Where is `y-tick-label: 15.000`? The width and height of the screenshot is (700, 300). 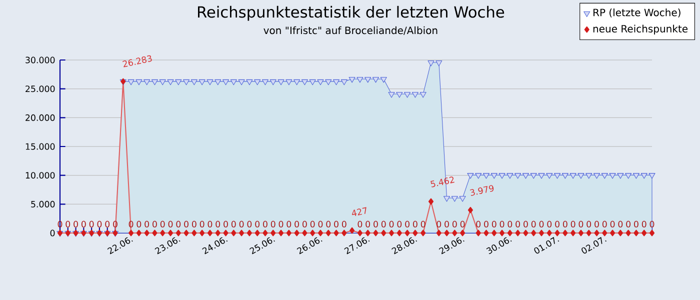 y-tick-label: 15.000 is located at coordinates (40, 146).